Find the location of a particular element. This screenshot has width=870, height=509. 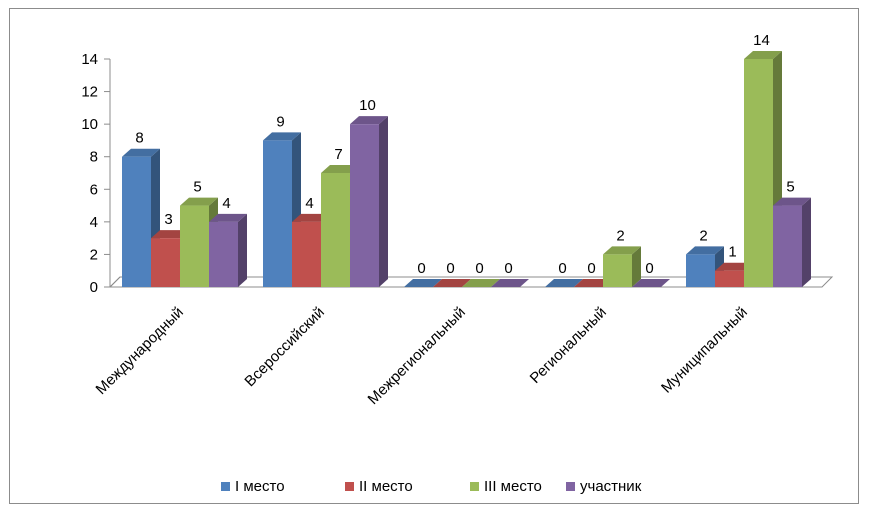

y-tick-label: 10 is located at coordinates (89, 124).